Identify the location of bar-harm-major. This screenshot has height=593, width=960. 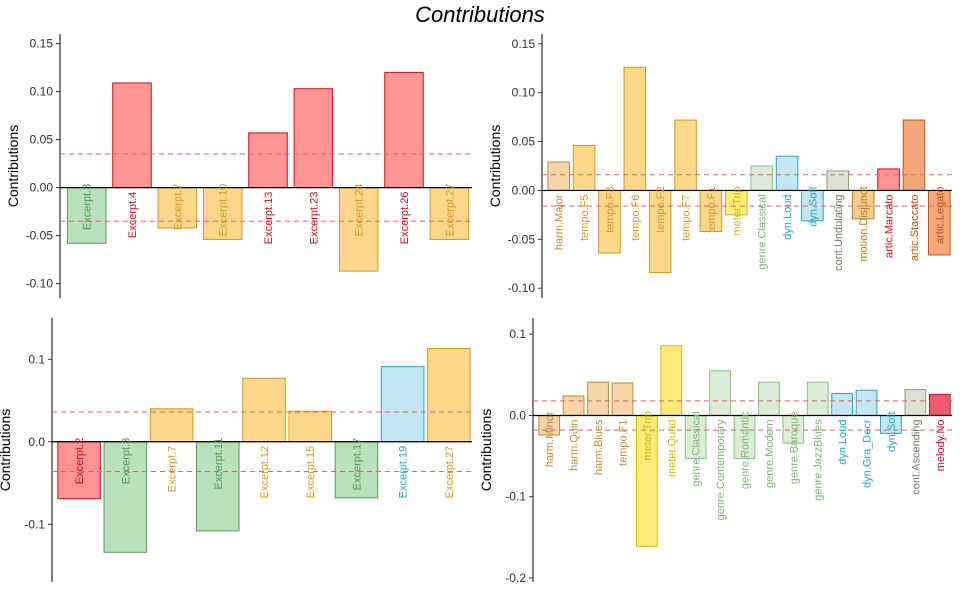
(558, 176).